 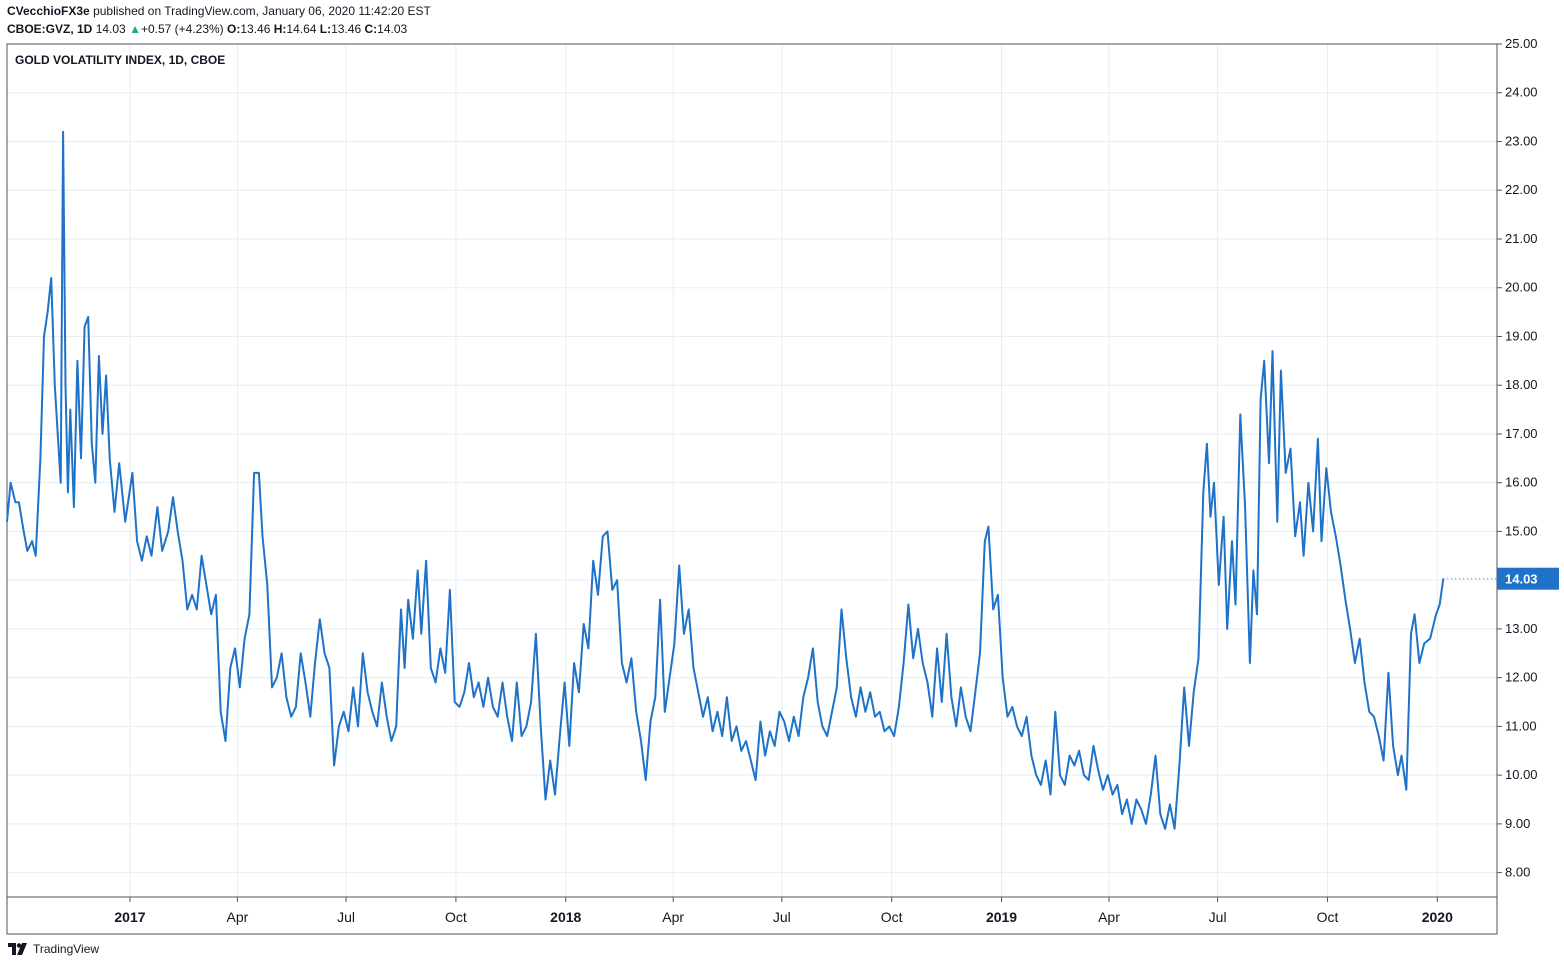 What do you see at coordinates (1437, 917) in the screenshot?
I see `x-tick-label: 2020` at bounding box center [1437, 917].